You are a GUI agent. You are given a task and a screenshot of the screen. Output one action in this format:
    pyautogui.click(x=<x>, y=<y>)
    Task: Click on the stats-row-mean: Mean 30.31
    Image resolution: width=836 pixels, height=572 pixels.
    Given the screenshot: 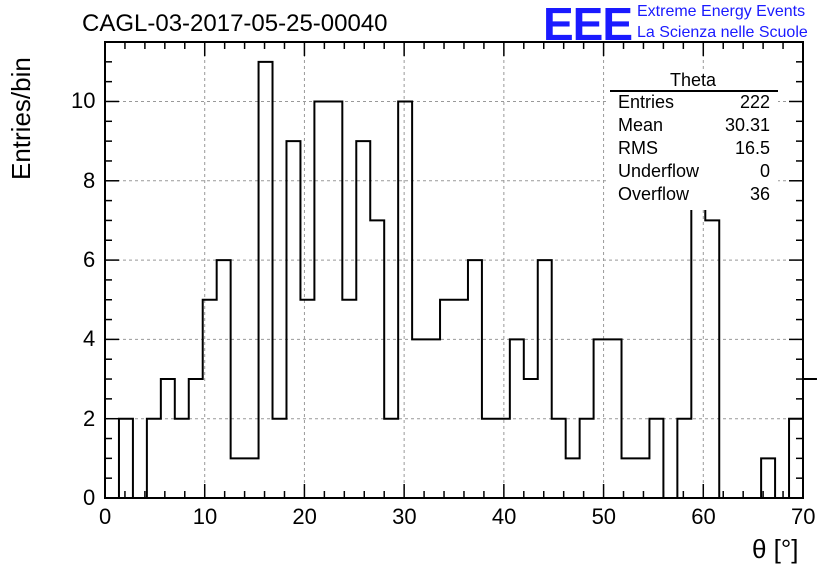 What is the action you would take?
    pyautogui.click(x=694, y=126)
    